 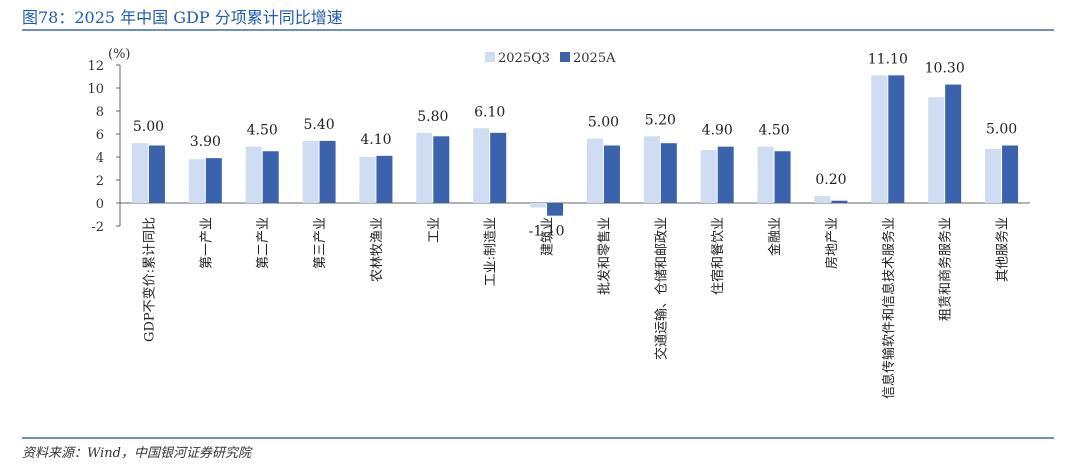 I want to click on top-divider, so click(x=538, y=30).